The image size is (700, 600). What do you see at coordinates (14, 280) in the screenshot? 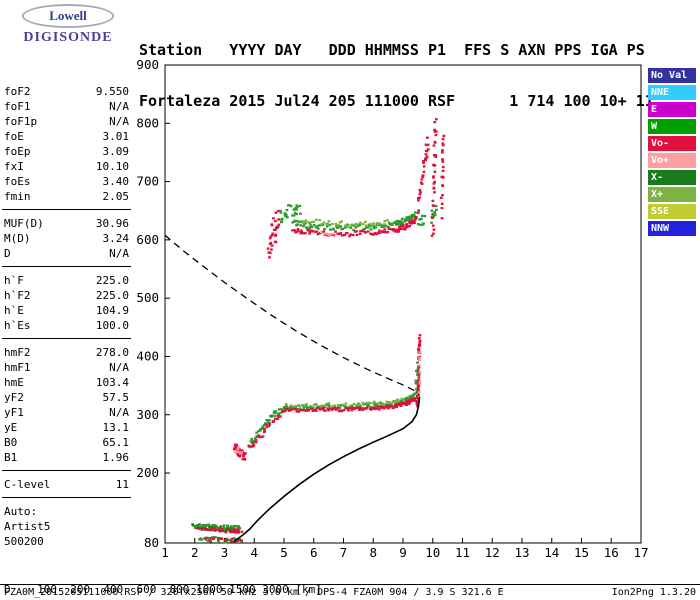
I see `param-label: h`F` at bounding box center [14, 280].